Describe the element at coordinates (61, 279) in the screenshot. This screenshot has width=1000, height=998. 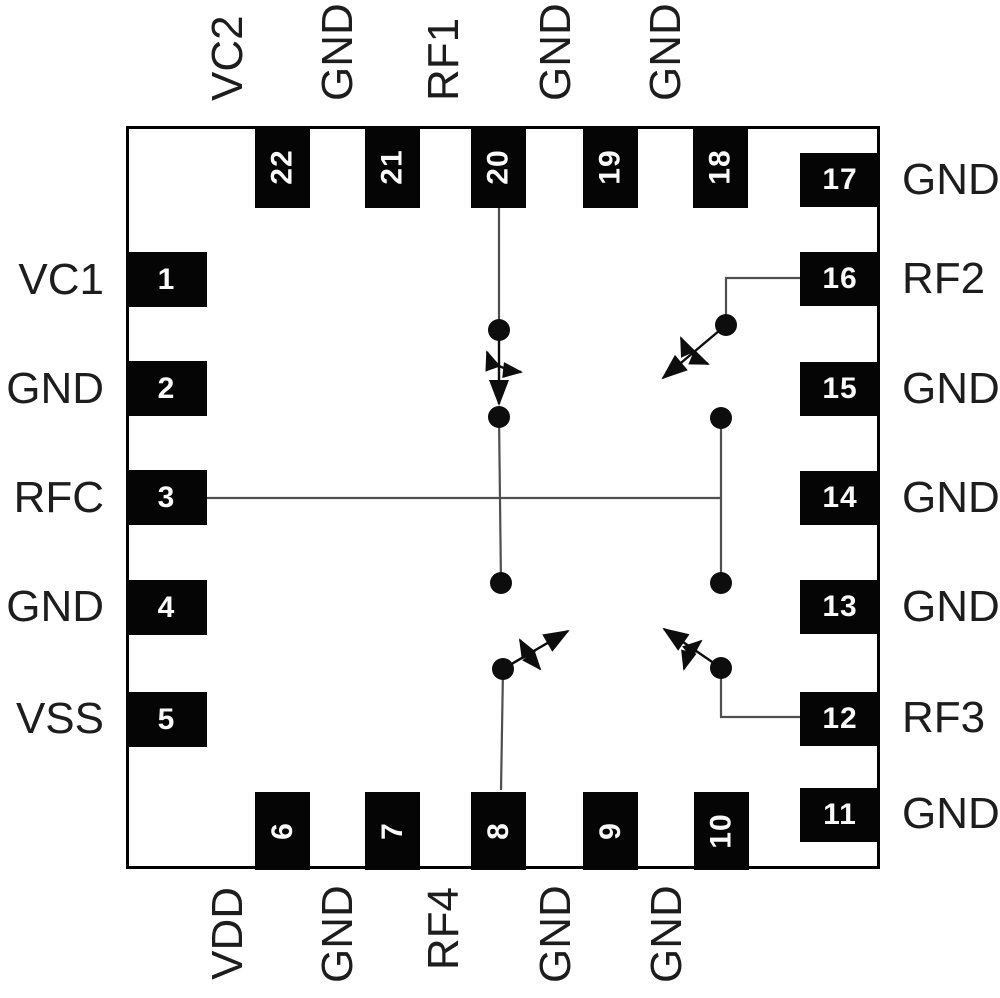
I see `pin-label-1: VC1` at that location.